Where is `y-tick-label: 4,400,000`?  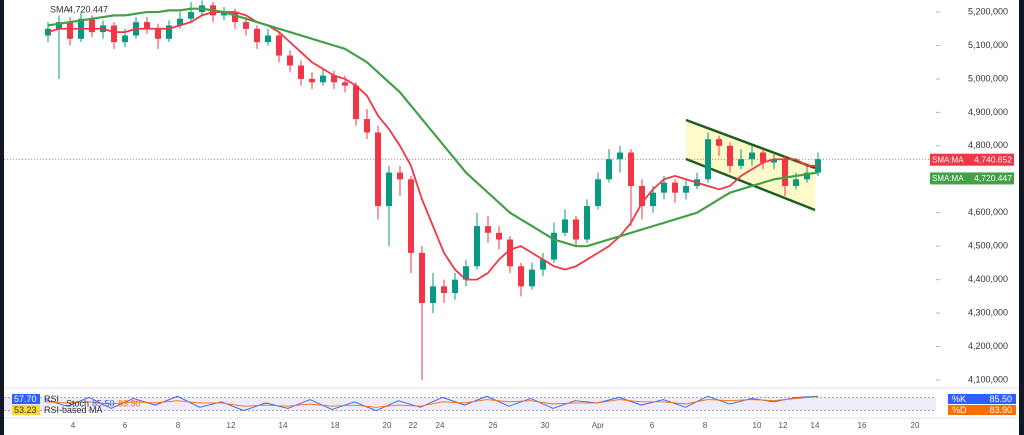 y-tick-label: 4,400,000 is located at coordinates (988, 279).